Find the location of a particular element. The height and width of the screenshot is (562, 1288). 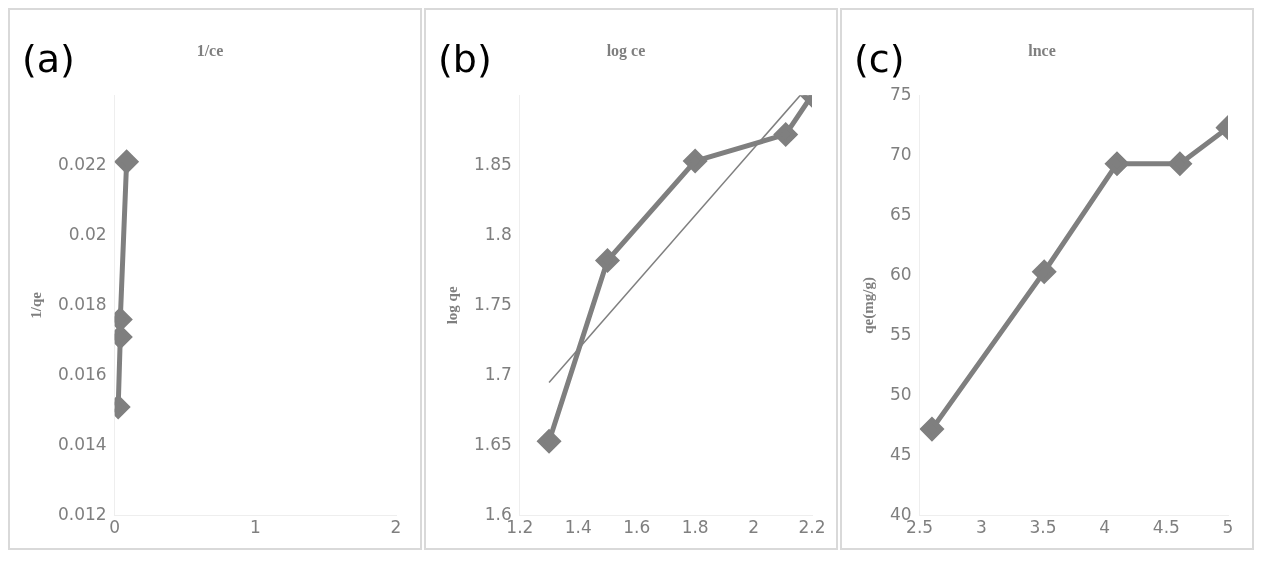

y-tick-label: 1.8 is located at coordinates (498, 233).